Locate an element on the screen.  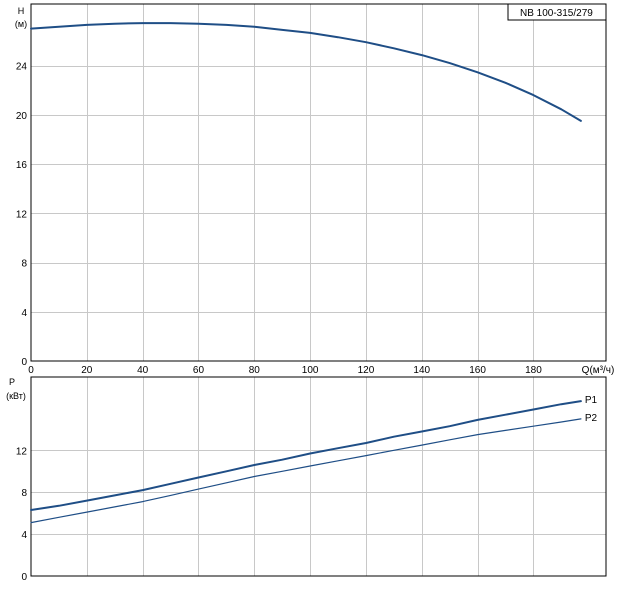
series-p1-label: P1 is located at coordinates (591, 400).